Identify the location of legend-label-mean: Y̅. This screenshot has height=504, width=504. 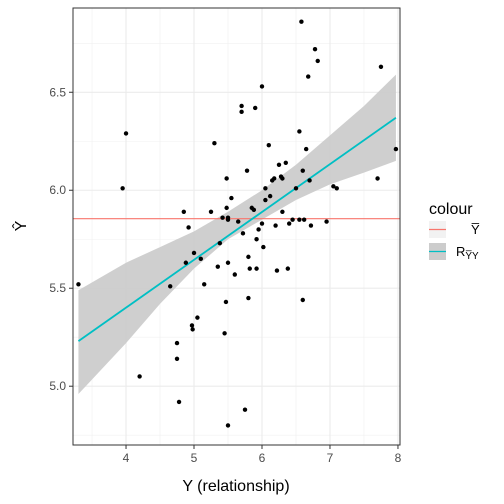
(475, 229).